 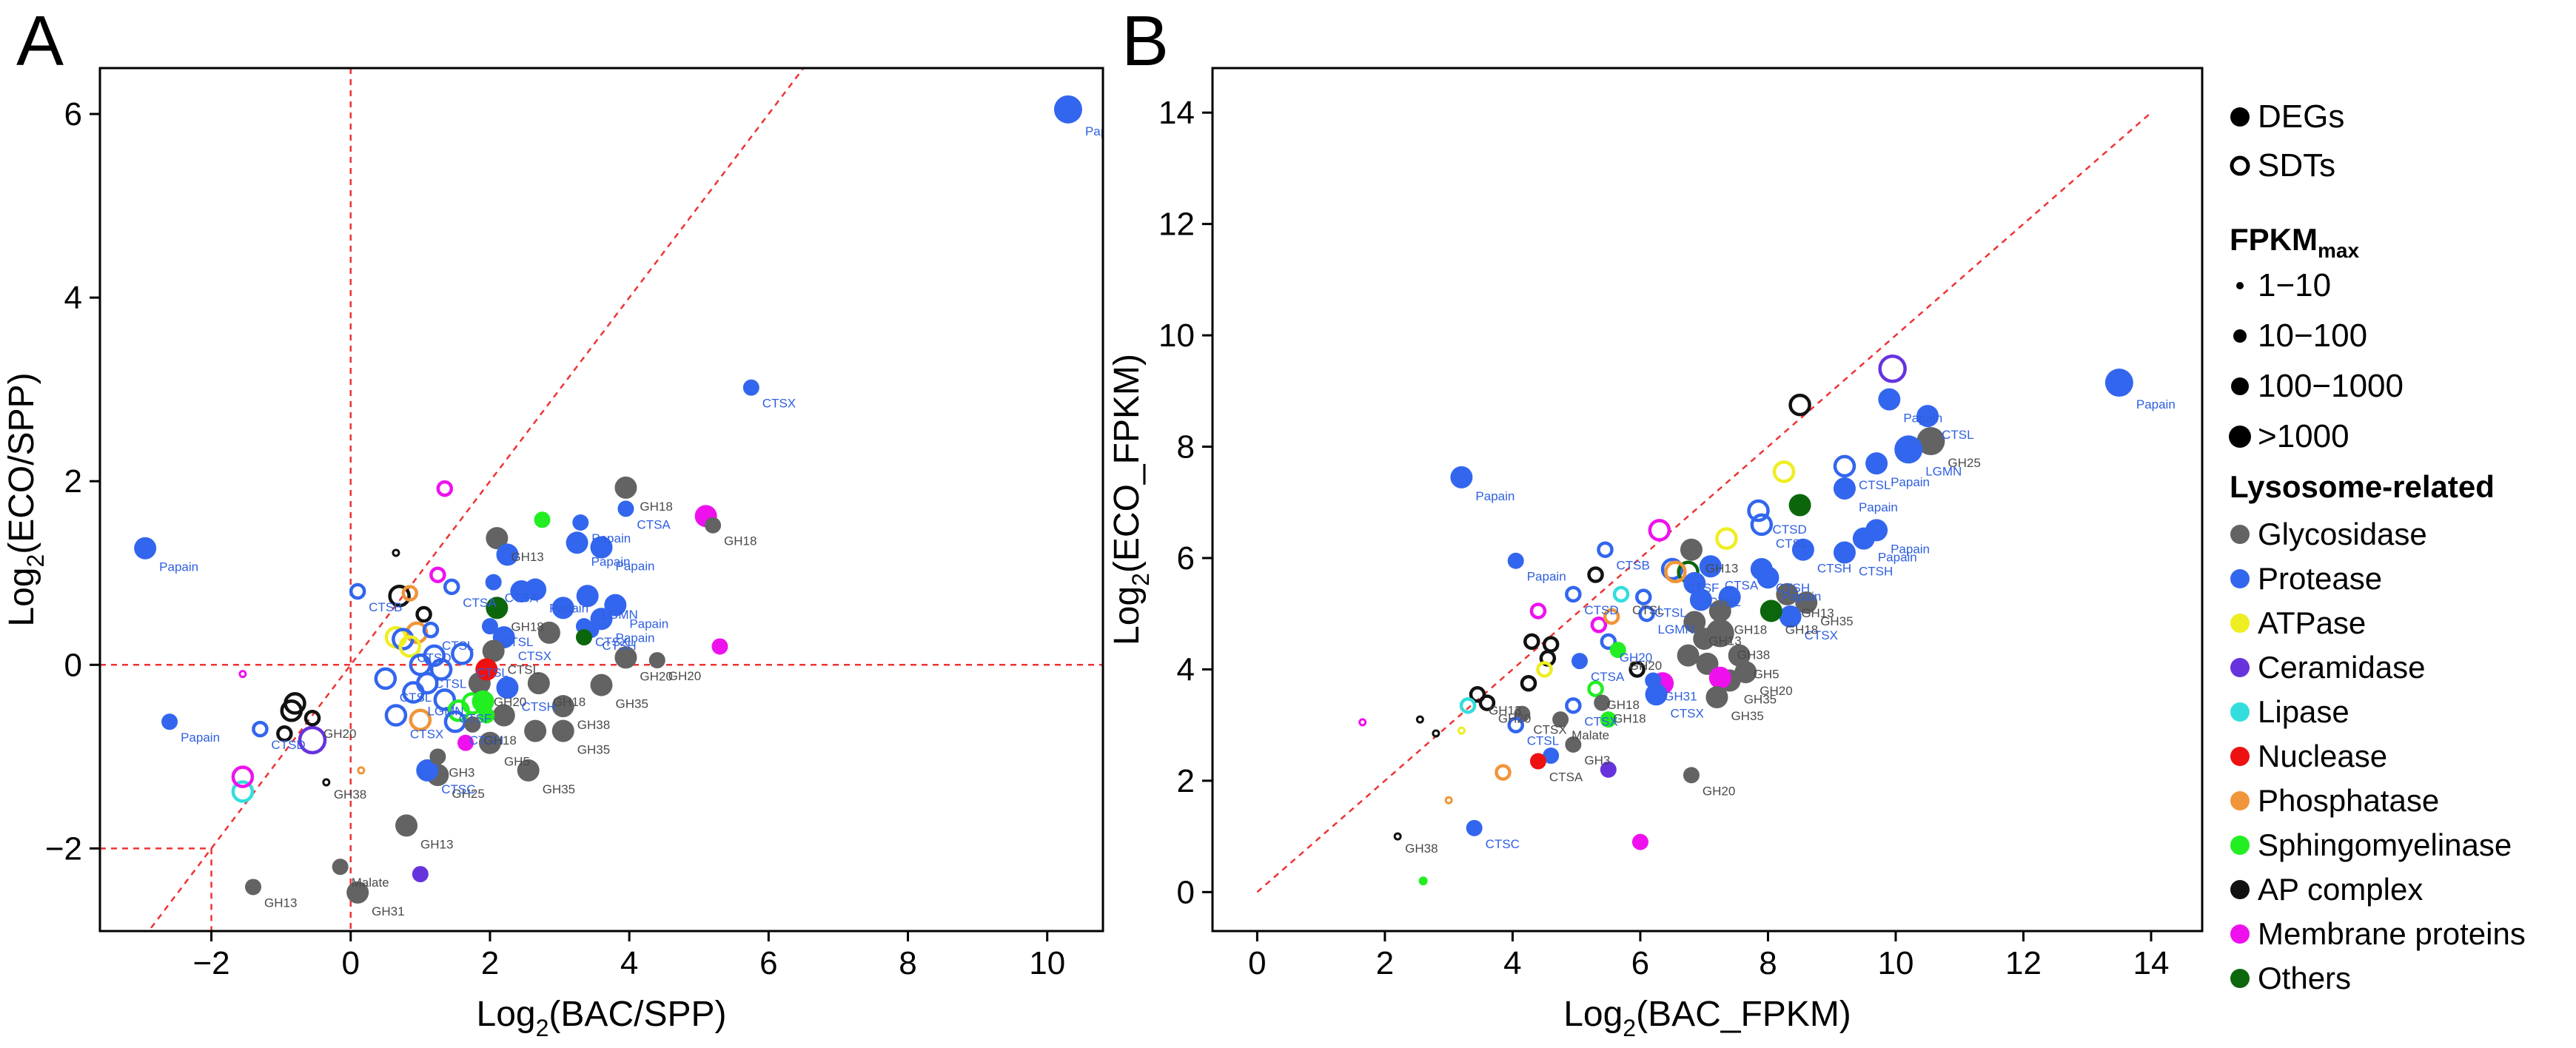 What do you see at coordinates (602, 1018) in the screenshot?
I see `x-axis-title: Log2(BAC/SPP)` at bounding box center [602, 1018].